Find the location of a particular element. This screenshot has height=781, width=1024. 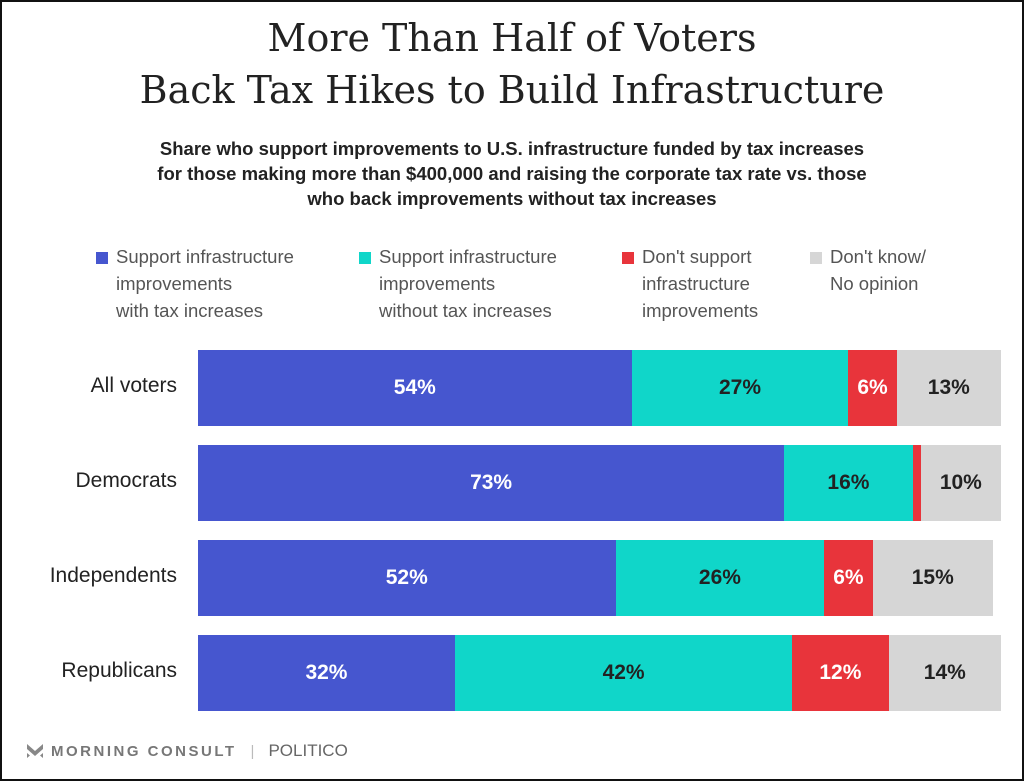

data-label: 52% is located at coordinates (406, 577).